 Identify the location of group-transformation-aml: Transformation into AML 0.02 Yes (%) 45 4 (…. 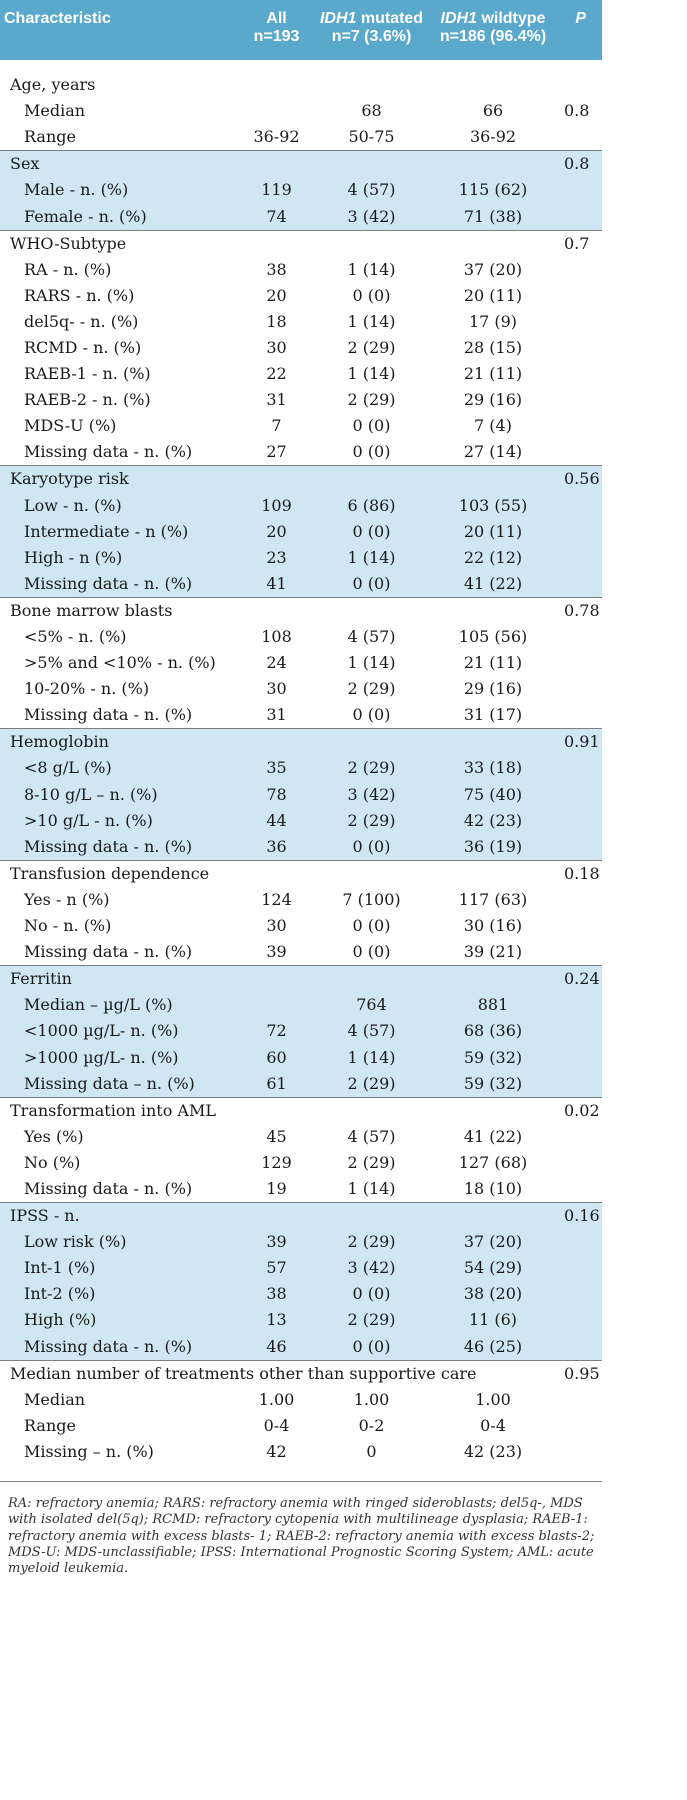
(301, 1149).